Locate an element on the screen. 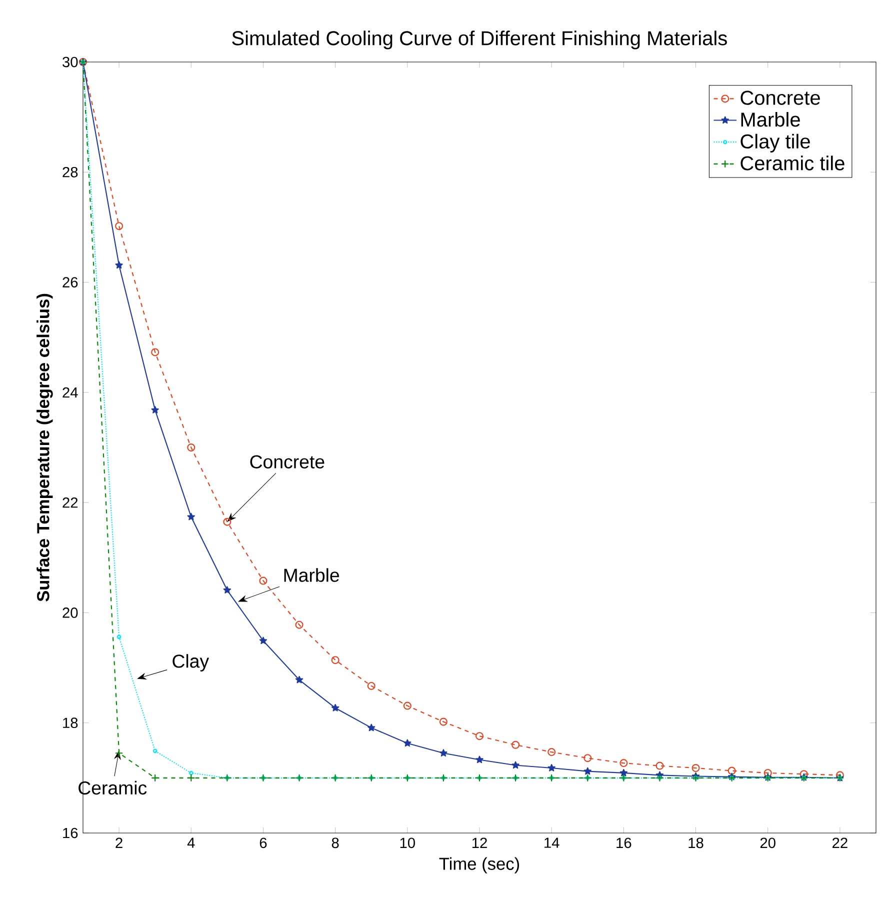 Image resolution: width=888 pixels, height=906 pixels. y-axis-title: Surface Temperature (degree celsius) is located at coordinates (44, 448).